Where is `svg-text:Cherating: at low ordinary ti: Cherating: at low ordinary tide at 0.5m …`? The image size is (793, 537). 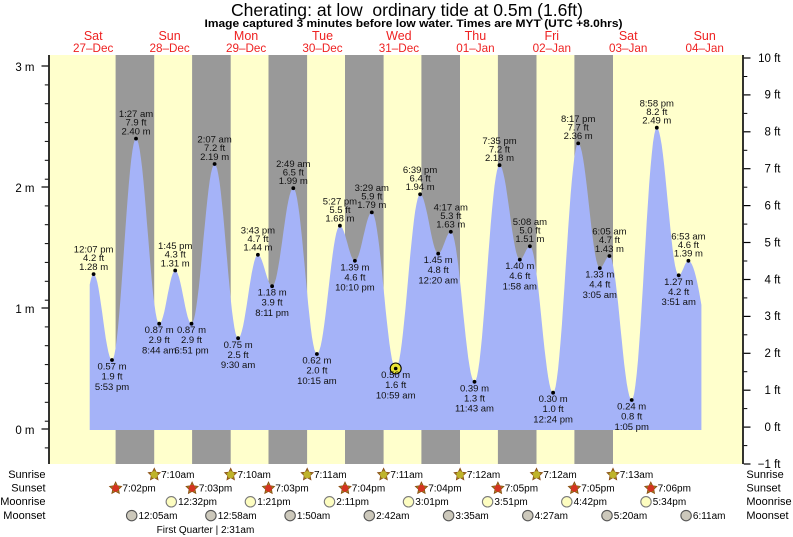
svg-text:Cherating: at low ordinary ti: Cherating: at low ordinary tide at 0.5m … is located at coordinates (407, 10).